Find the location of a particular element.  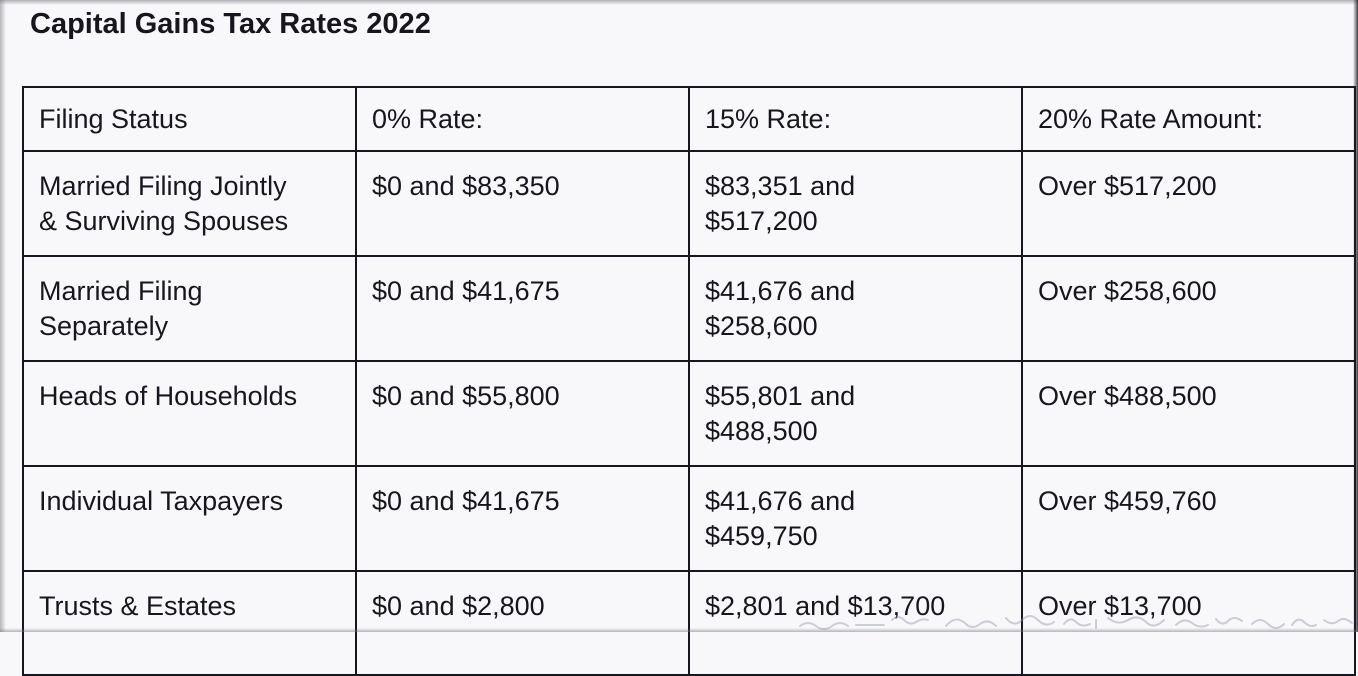

cell-filing-status: Heads of Households is located at coordinates (189, 413).